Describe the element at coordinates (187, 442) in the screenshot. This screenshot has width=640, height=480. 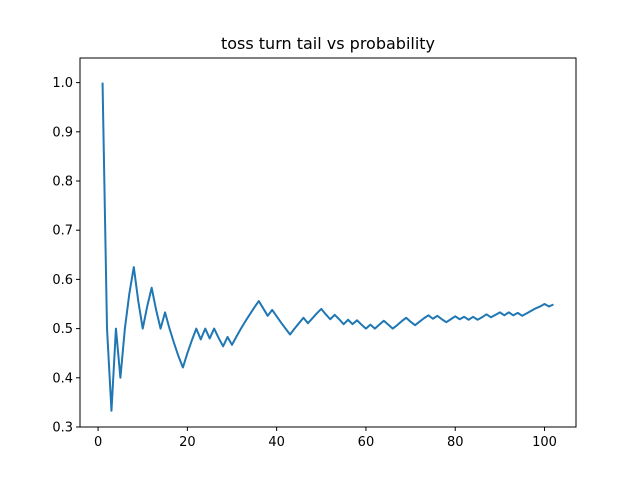
I see `x-tick-label: 20` at that location.